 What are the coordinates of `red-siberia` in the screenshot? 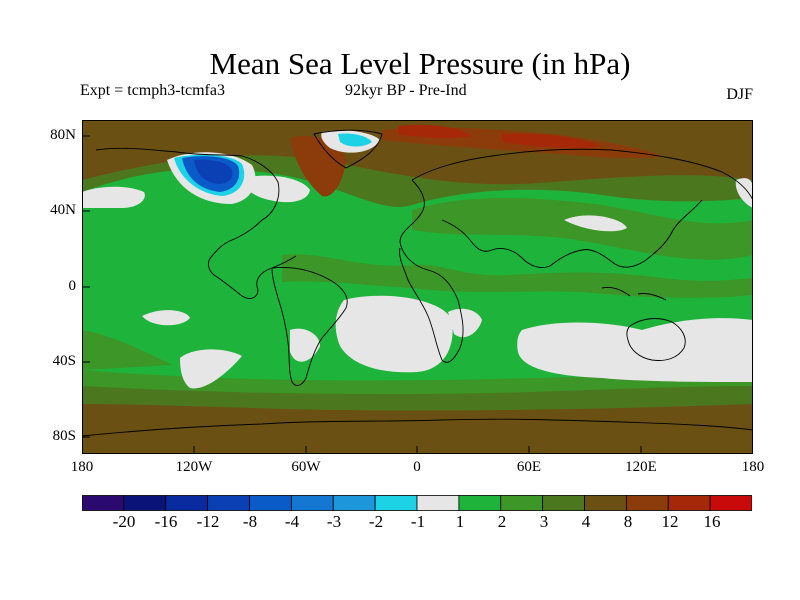 It's located at (552, 141).